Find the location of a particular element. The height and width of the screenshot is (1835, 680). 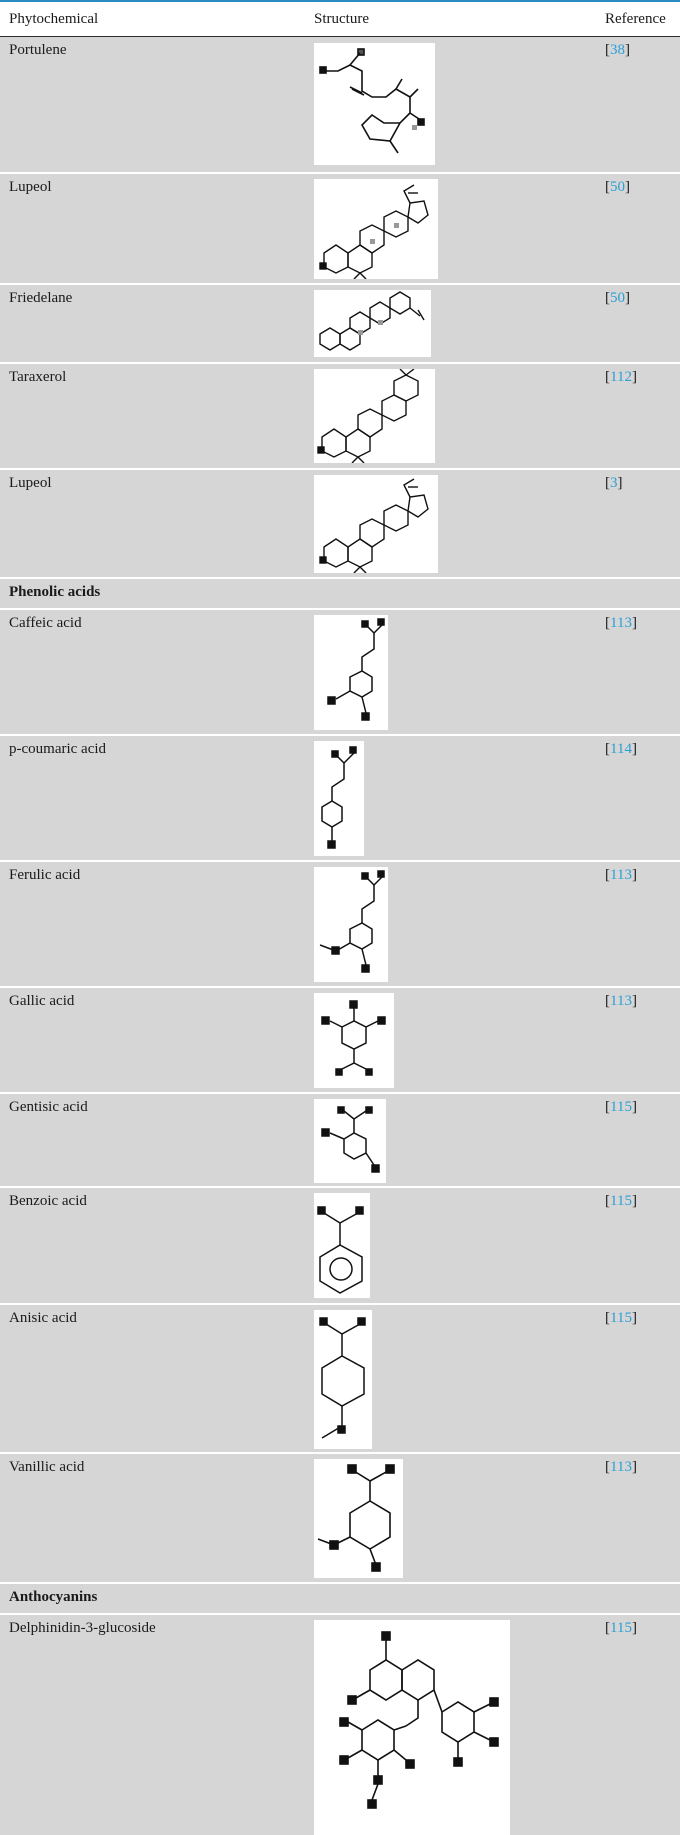

reference-link: [3] is located at coordinates (614, 483).